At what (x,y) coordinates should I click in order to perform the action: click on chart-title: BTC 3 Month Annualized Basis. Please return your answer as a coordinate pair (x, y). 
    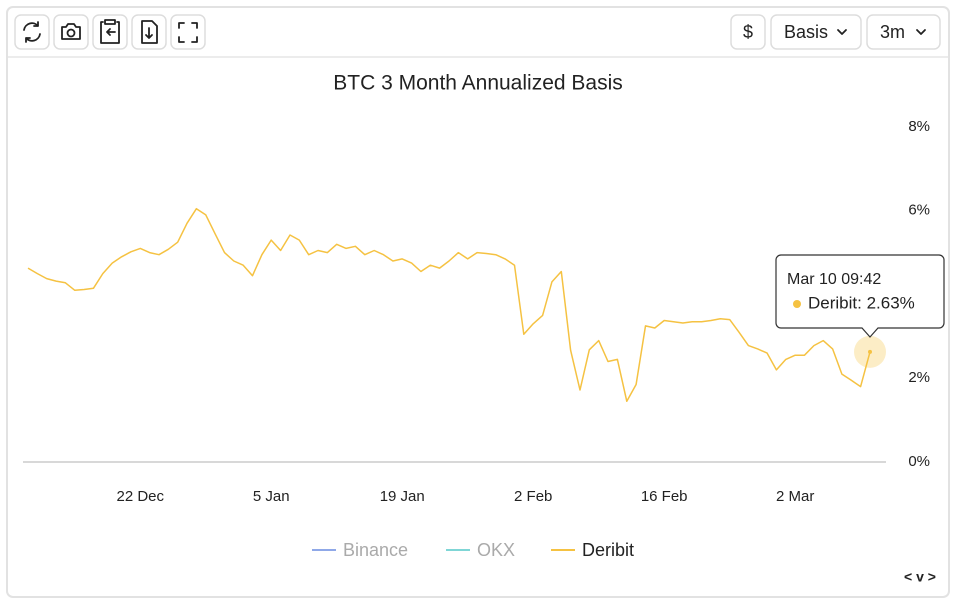
    Looking at the image, I should click on (478, 83).